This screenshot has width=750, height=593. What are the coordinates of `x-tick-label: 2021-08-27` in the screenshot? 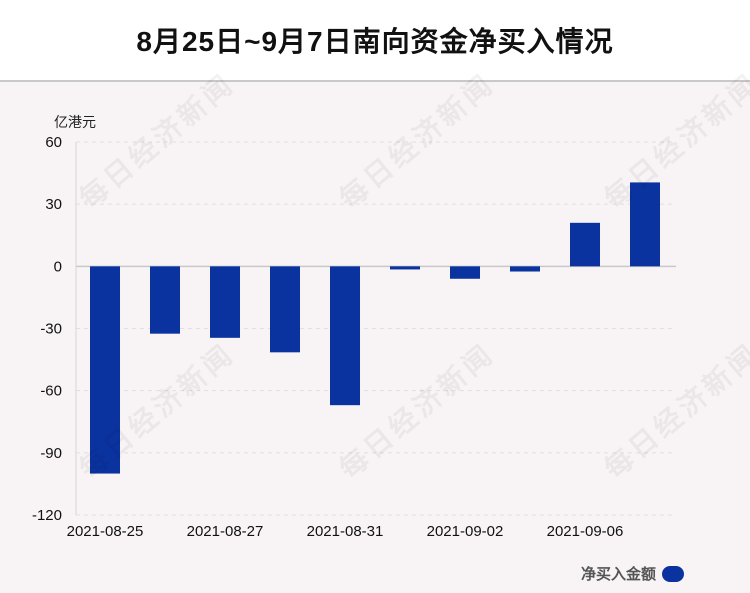 It's located at (225, 531).